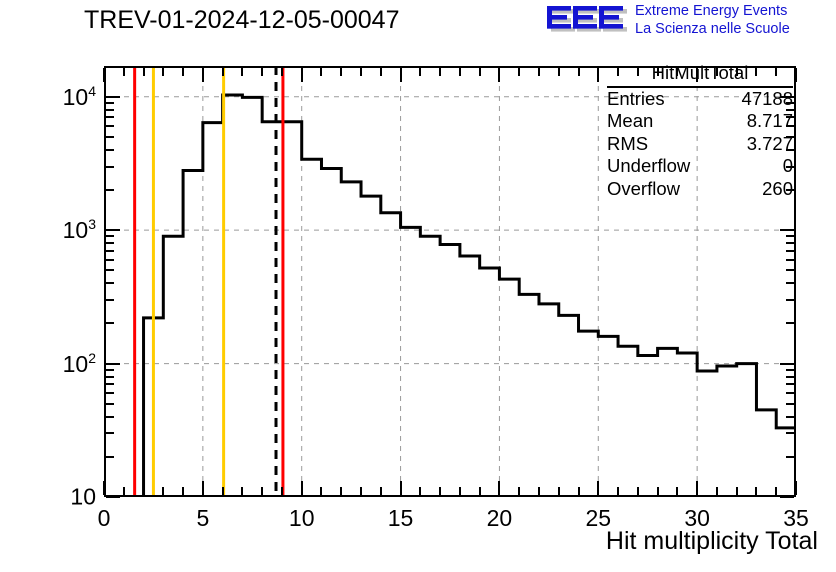  What do you see at coordinates (700, 75) in the screenshot?
I see `stats-box-title: HitMultTotal` at bounding box center [700, 75].